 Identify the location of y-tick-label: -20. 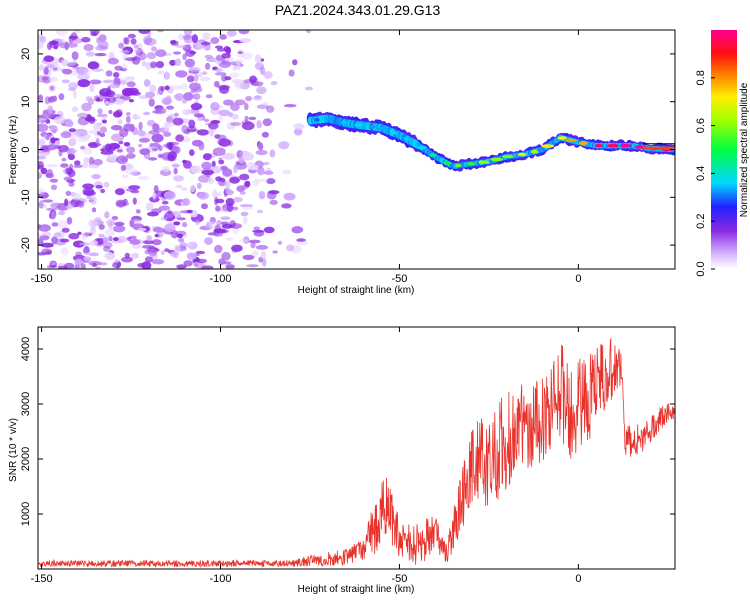
(26, 245).